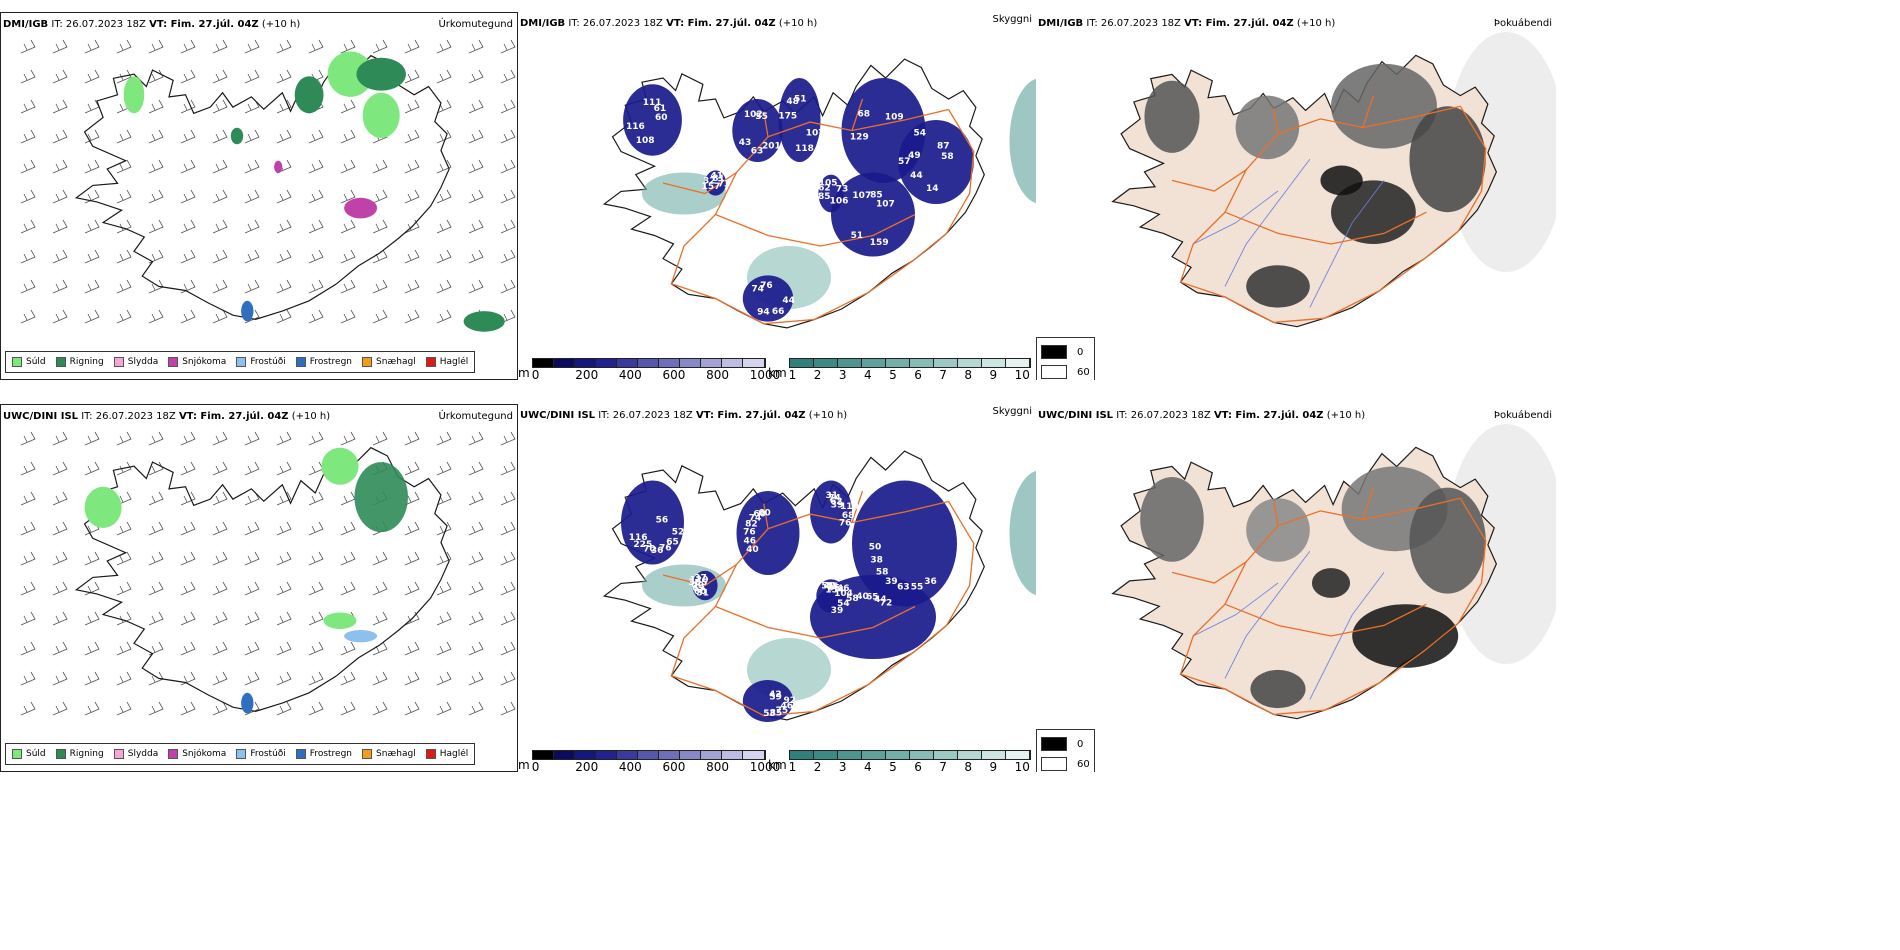  What do you see at coordinates (314, 191) in the screenshot?
I see `precip-areas` at bounding box center [314, 191].